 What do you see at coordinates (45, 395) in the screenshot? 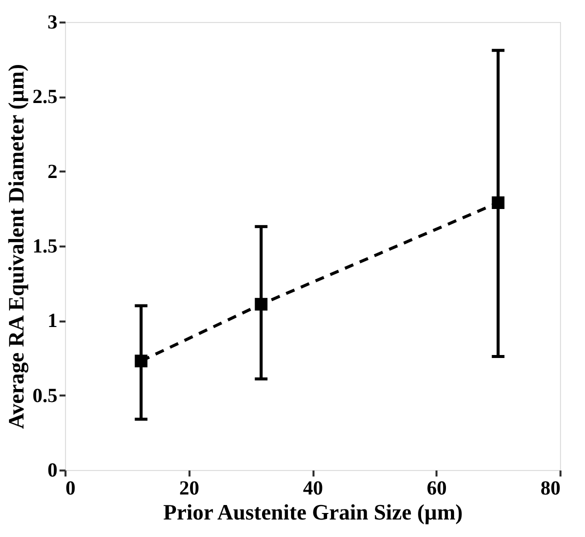
I see `y-tick-label: 0.5` at bounding box center [45, 395].